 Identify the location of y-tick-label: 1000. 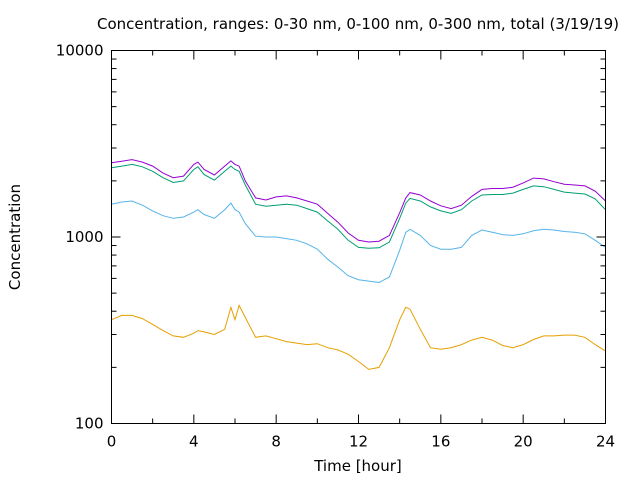
(84, 237).